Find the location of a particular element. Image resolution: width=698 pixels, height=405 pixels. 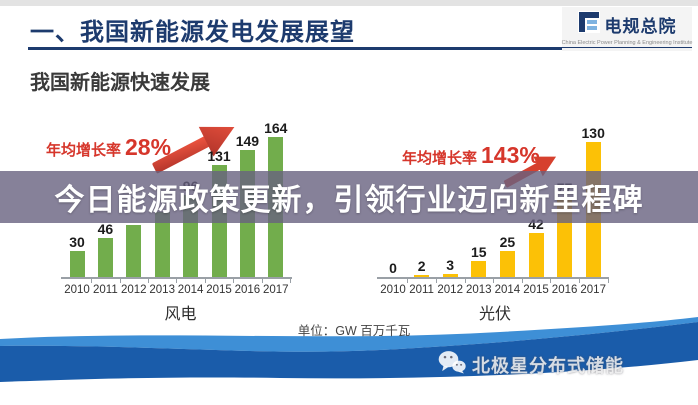

watermark: 北极星分布式储能 is located at coordinates (531, 364).